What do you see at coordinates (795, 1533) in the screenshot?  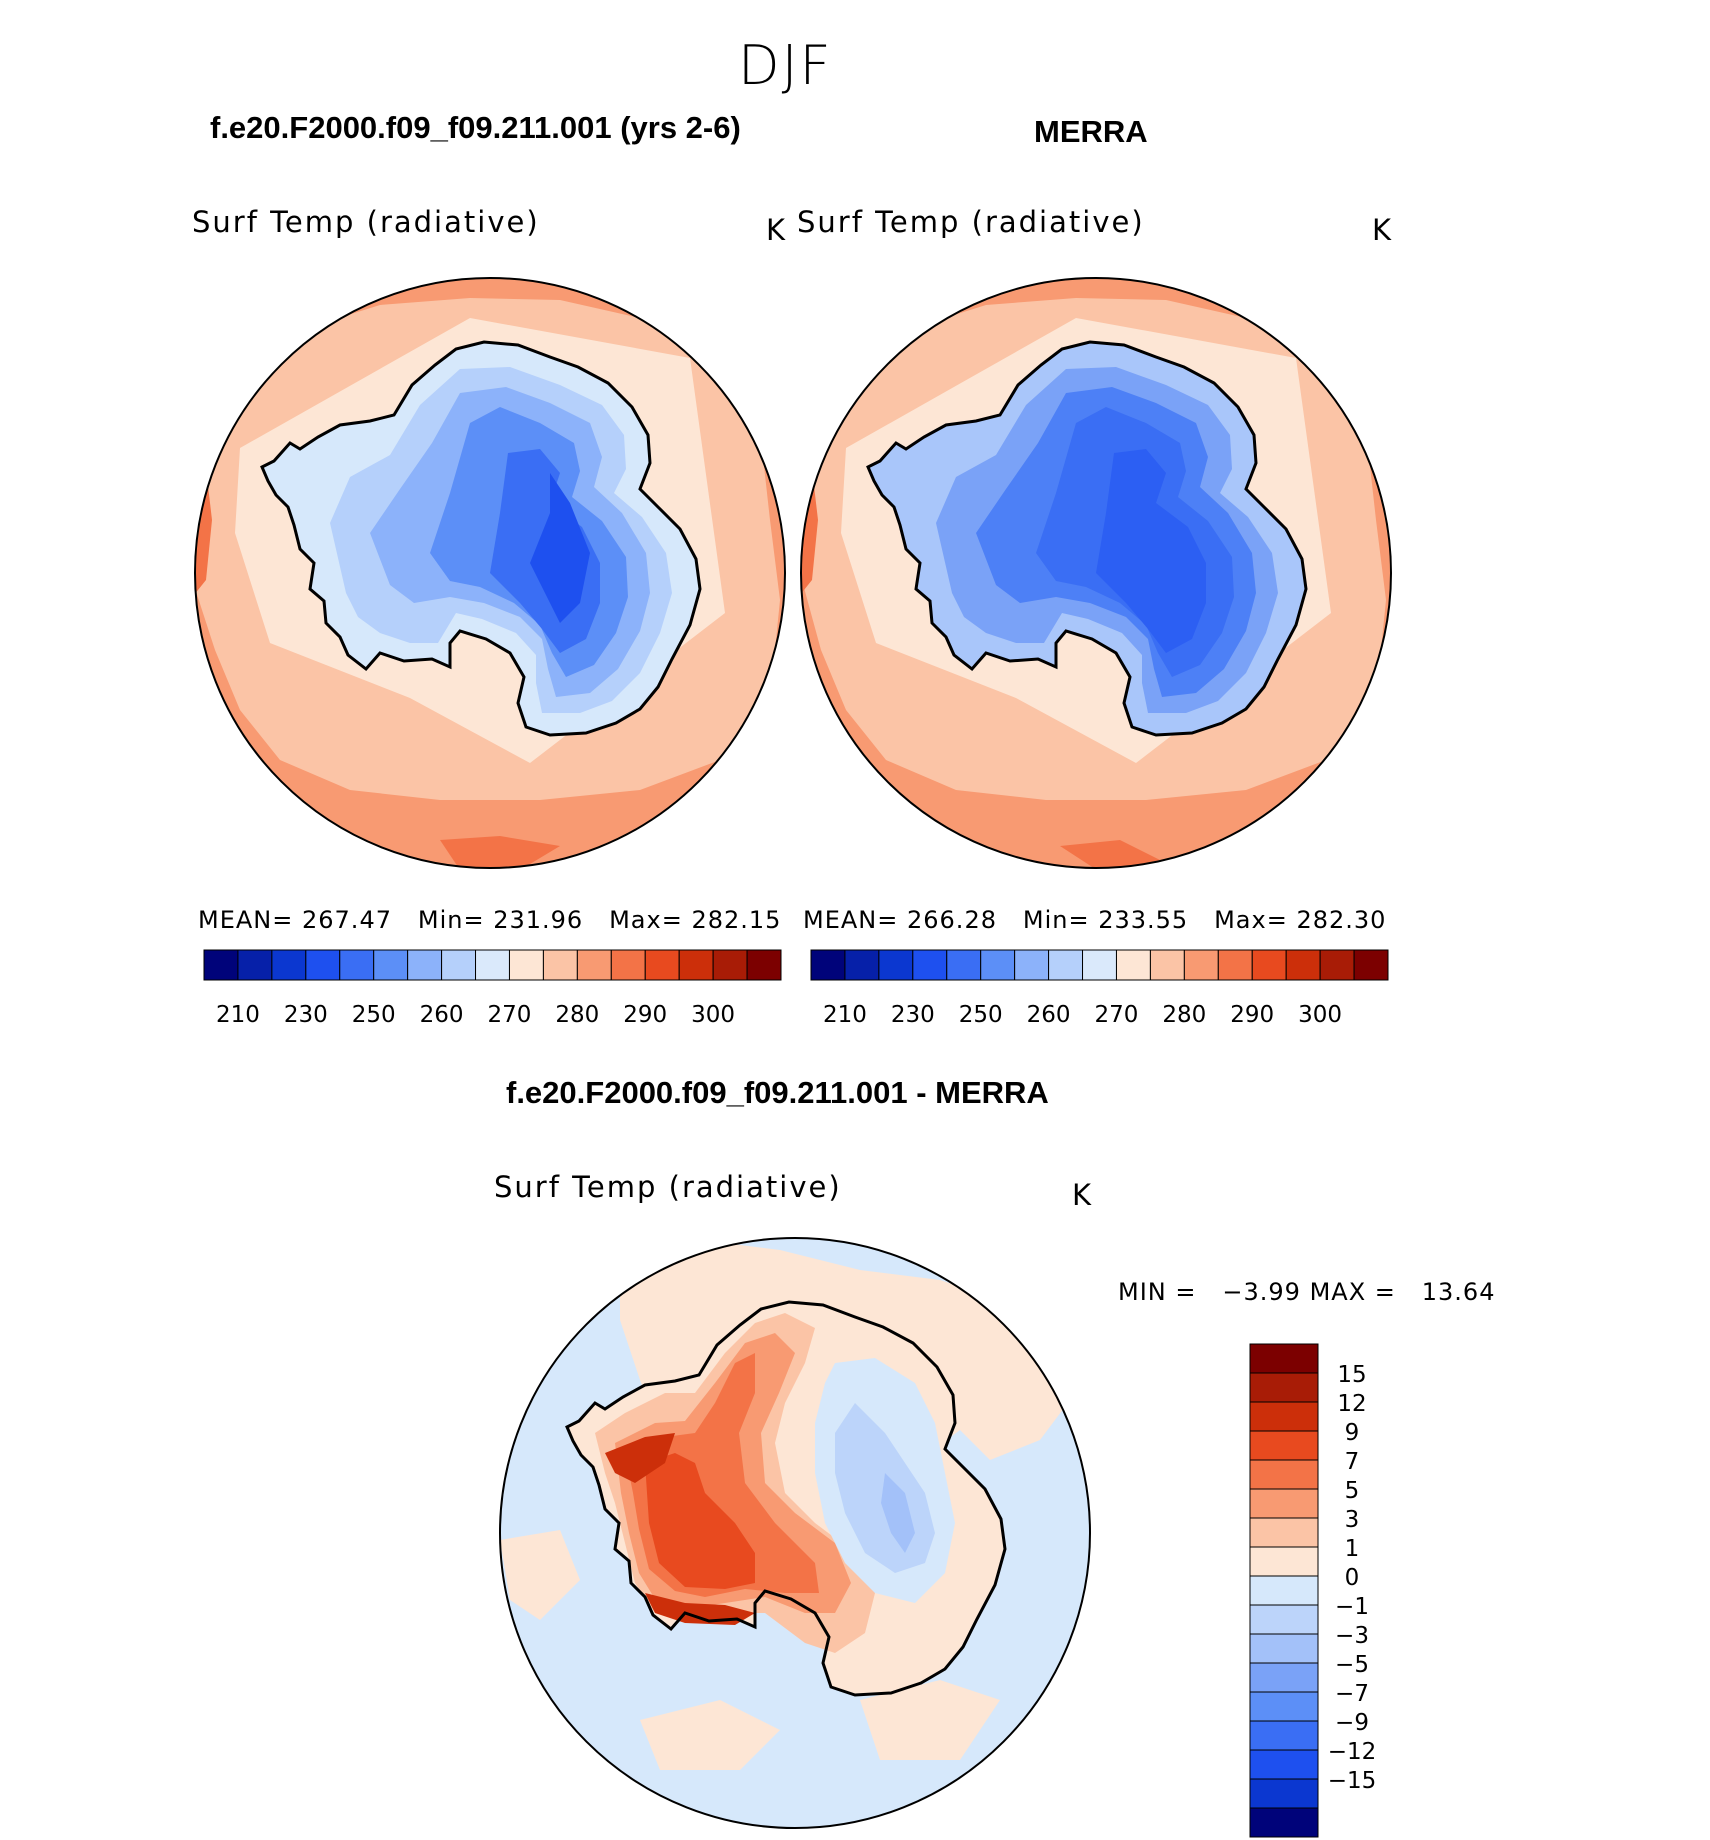 I see `map-difference` at bounding box center [795, 1533].